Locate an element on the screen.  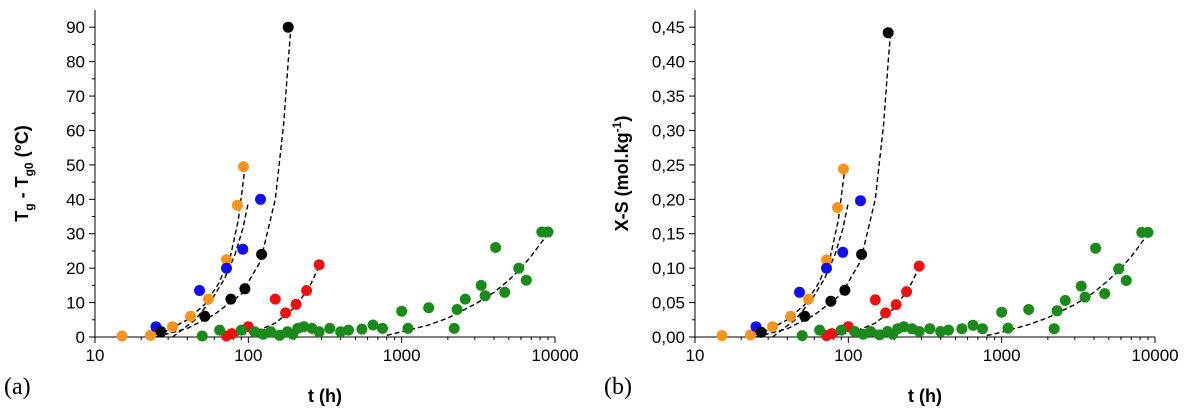
y-tick-label: 0,40 is located at coordinates (668, 62).